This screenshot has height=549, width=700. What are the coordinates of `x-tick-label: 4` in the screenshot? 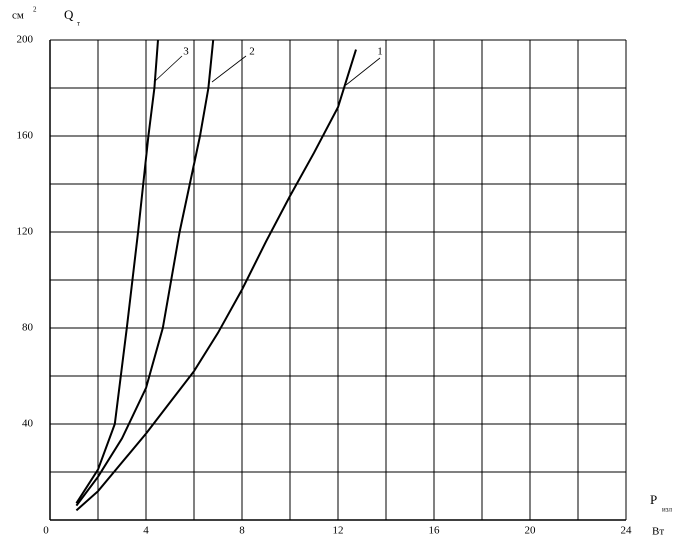 It's located at (146, 531).